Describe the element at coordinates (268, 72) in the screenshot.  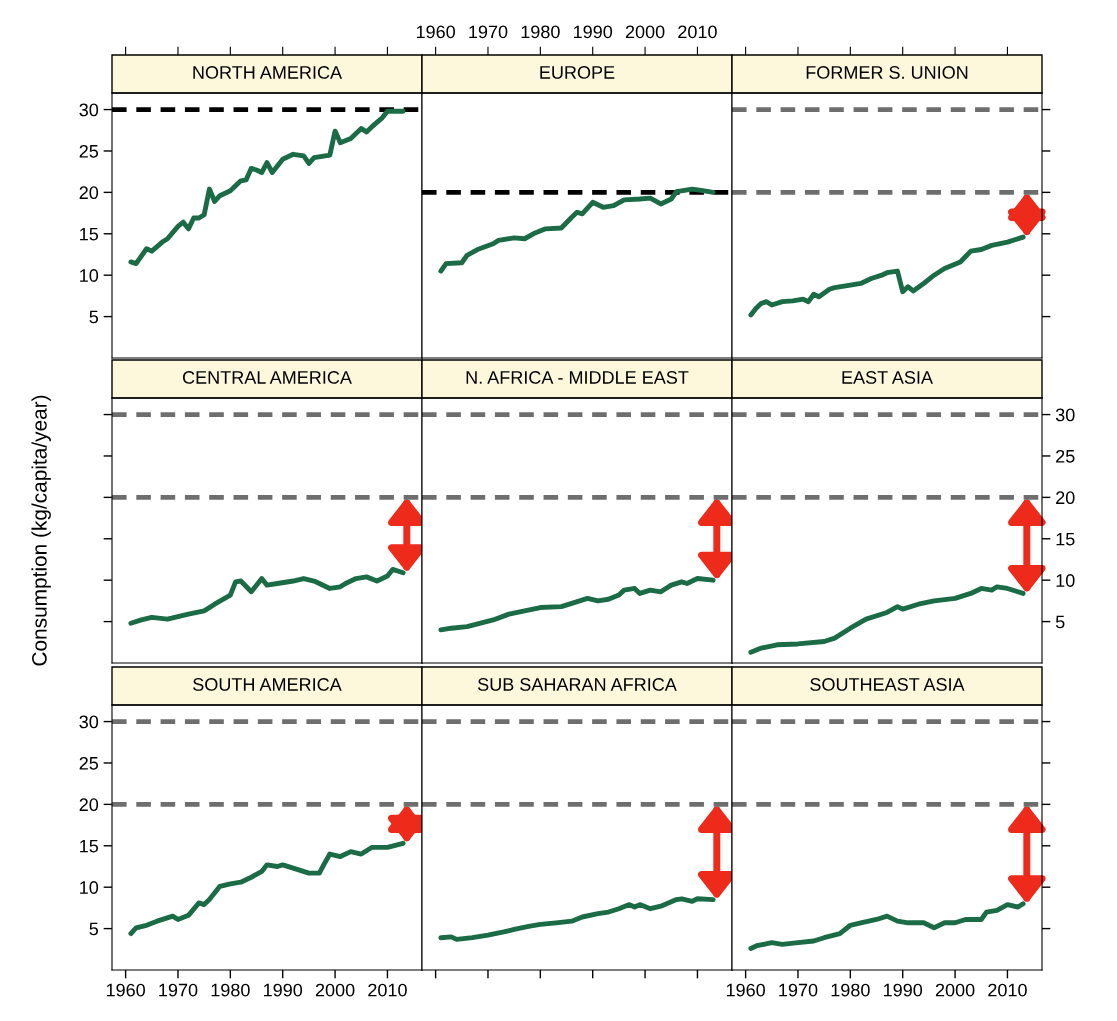
I see `chart-title: NORTH AMERICA` at that location.